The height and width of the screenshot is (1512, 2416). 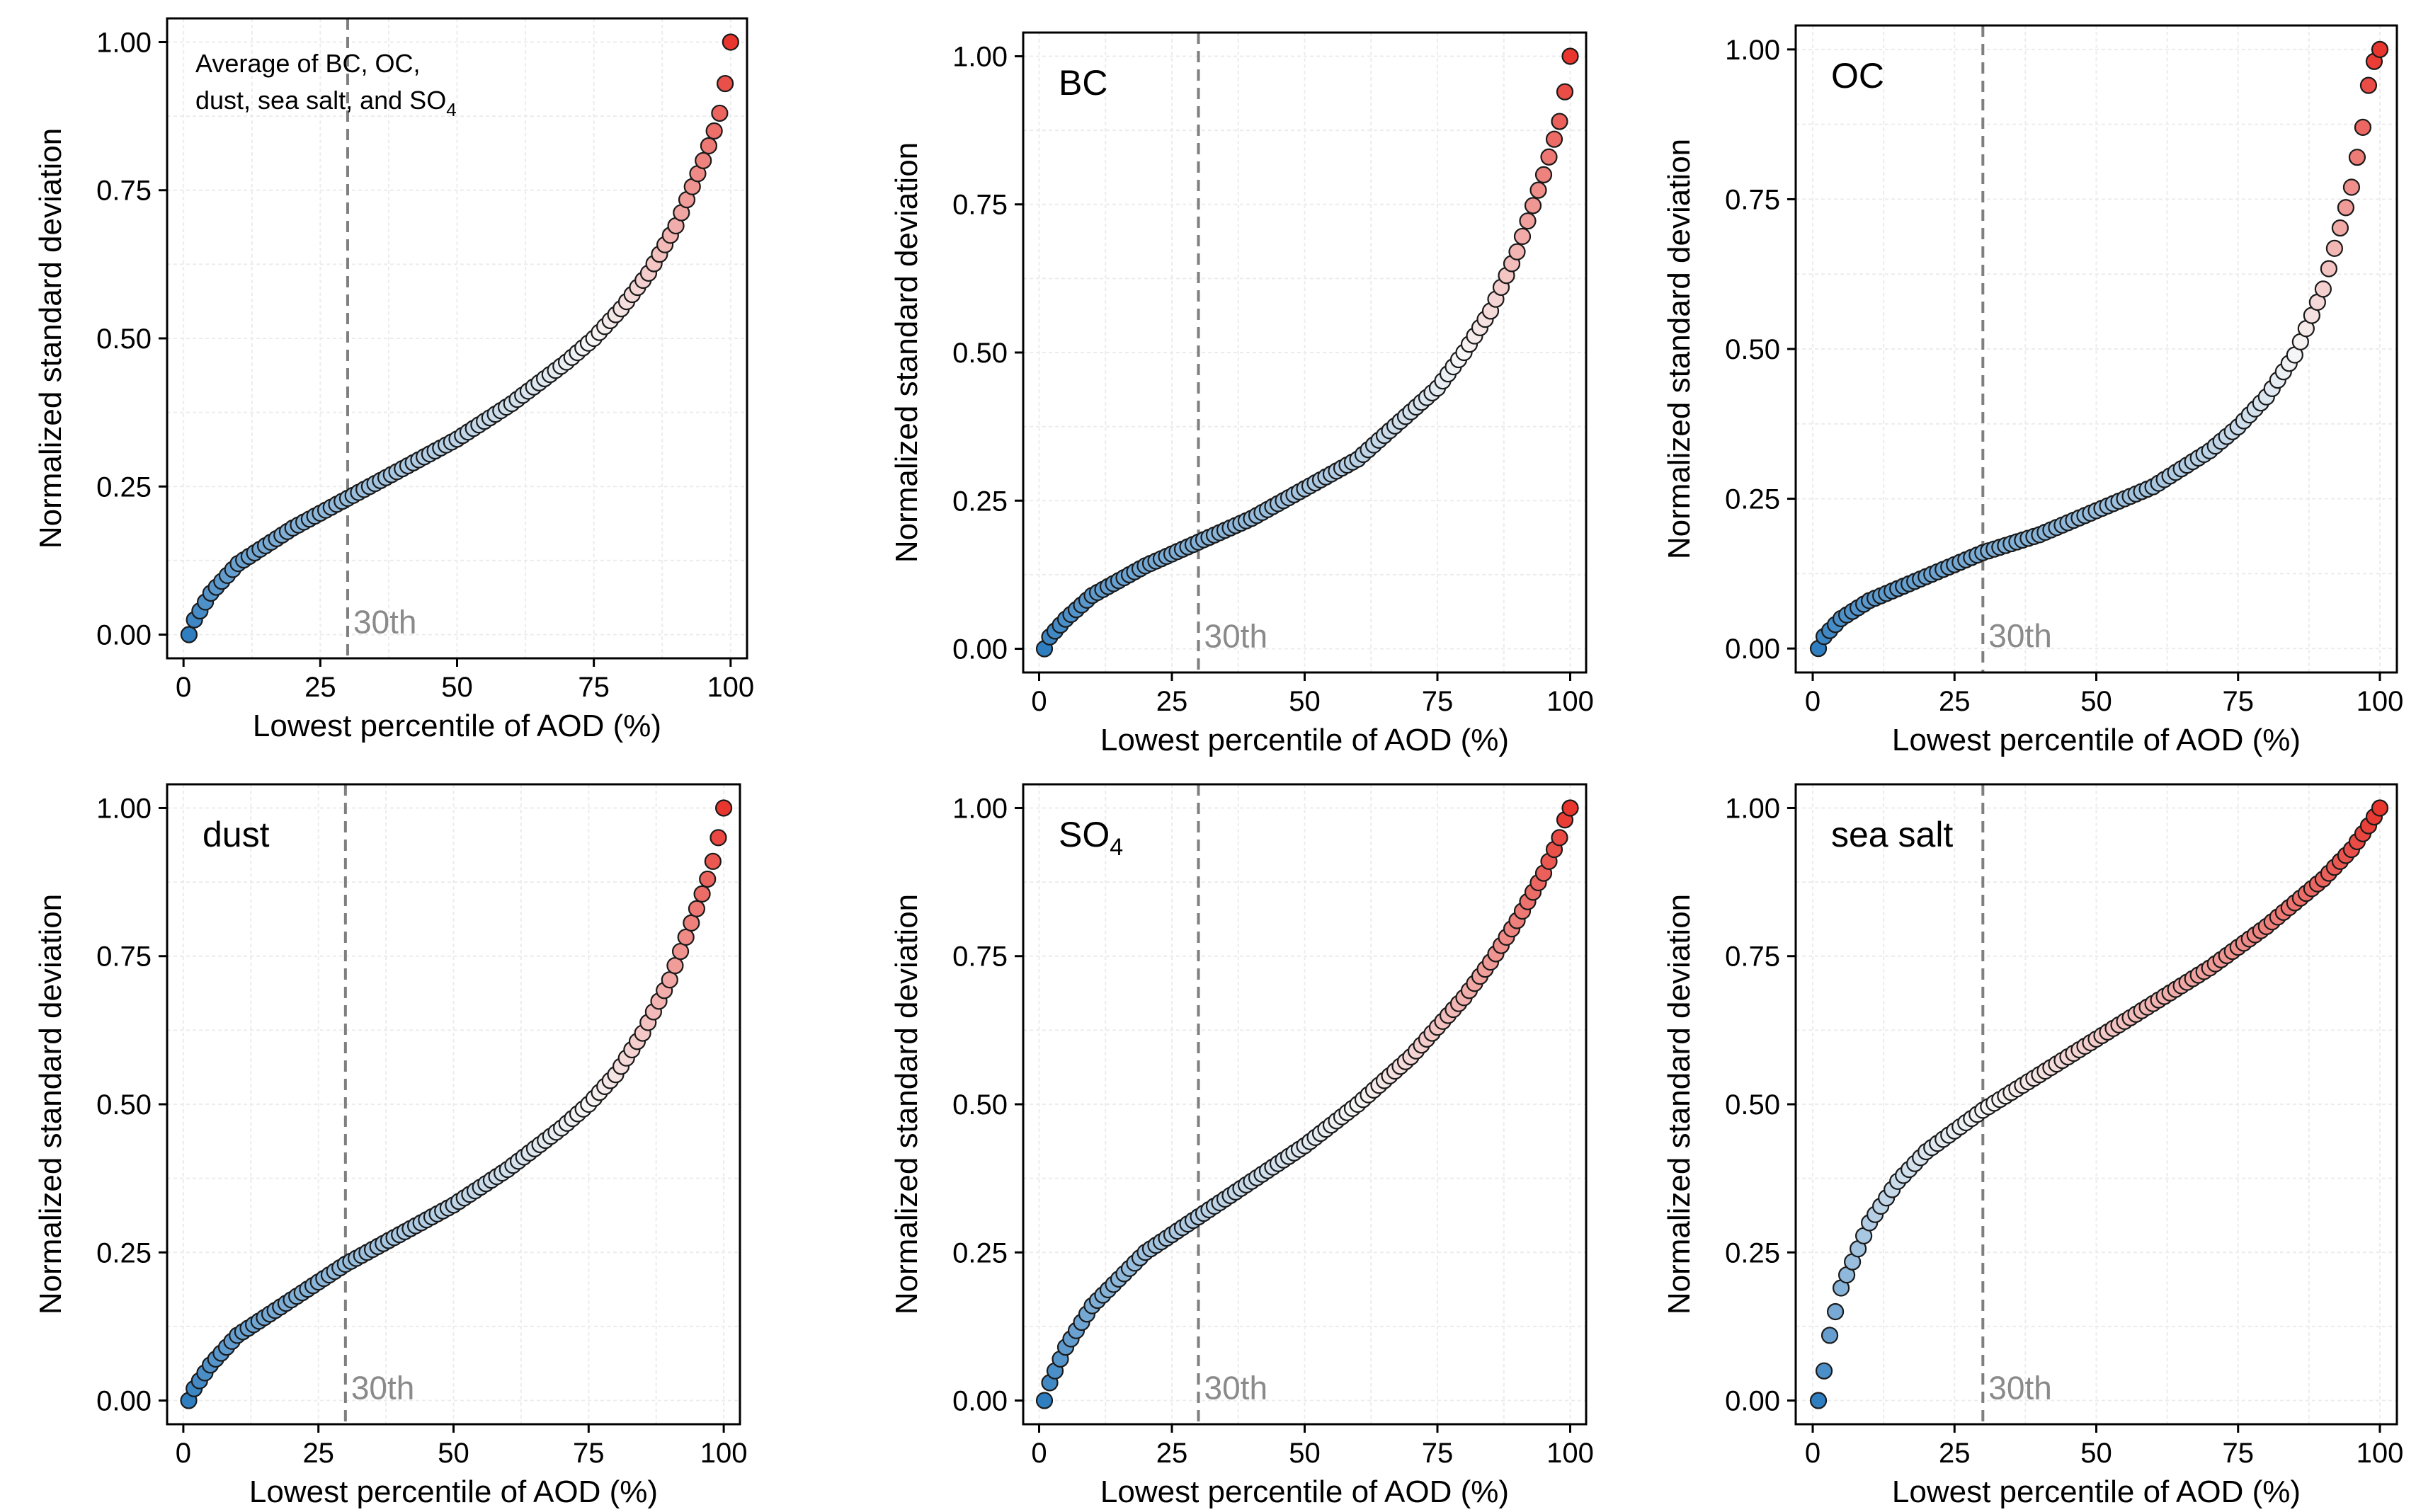 What do you see at coordinates (1091, 838) in the screenshot?
I see `panel-title: SO4` at bounding box center [1091, 838].